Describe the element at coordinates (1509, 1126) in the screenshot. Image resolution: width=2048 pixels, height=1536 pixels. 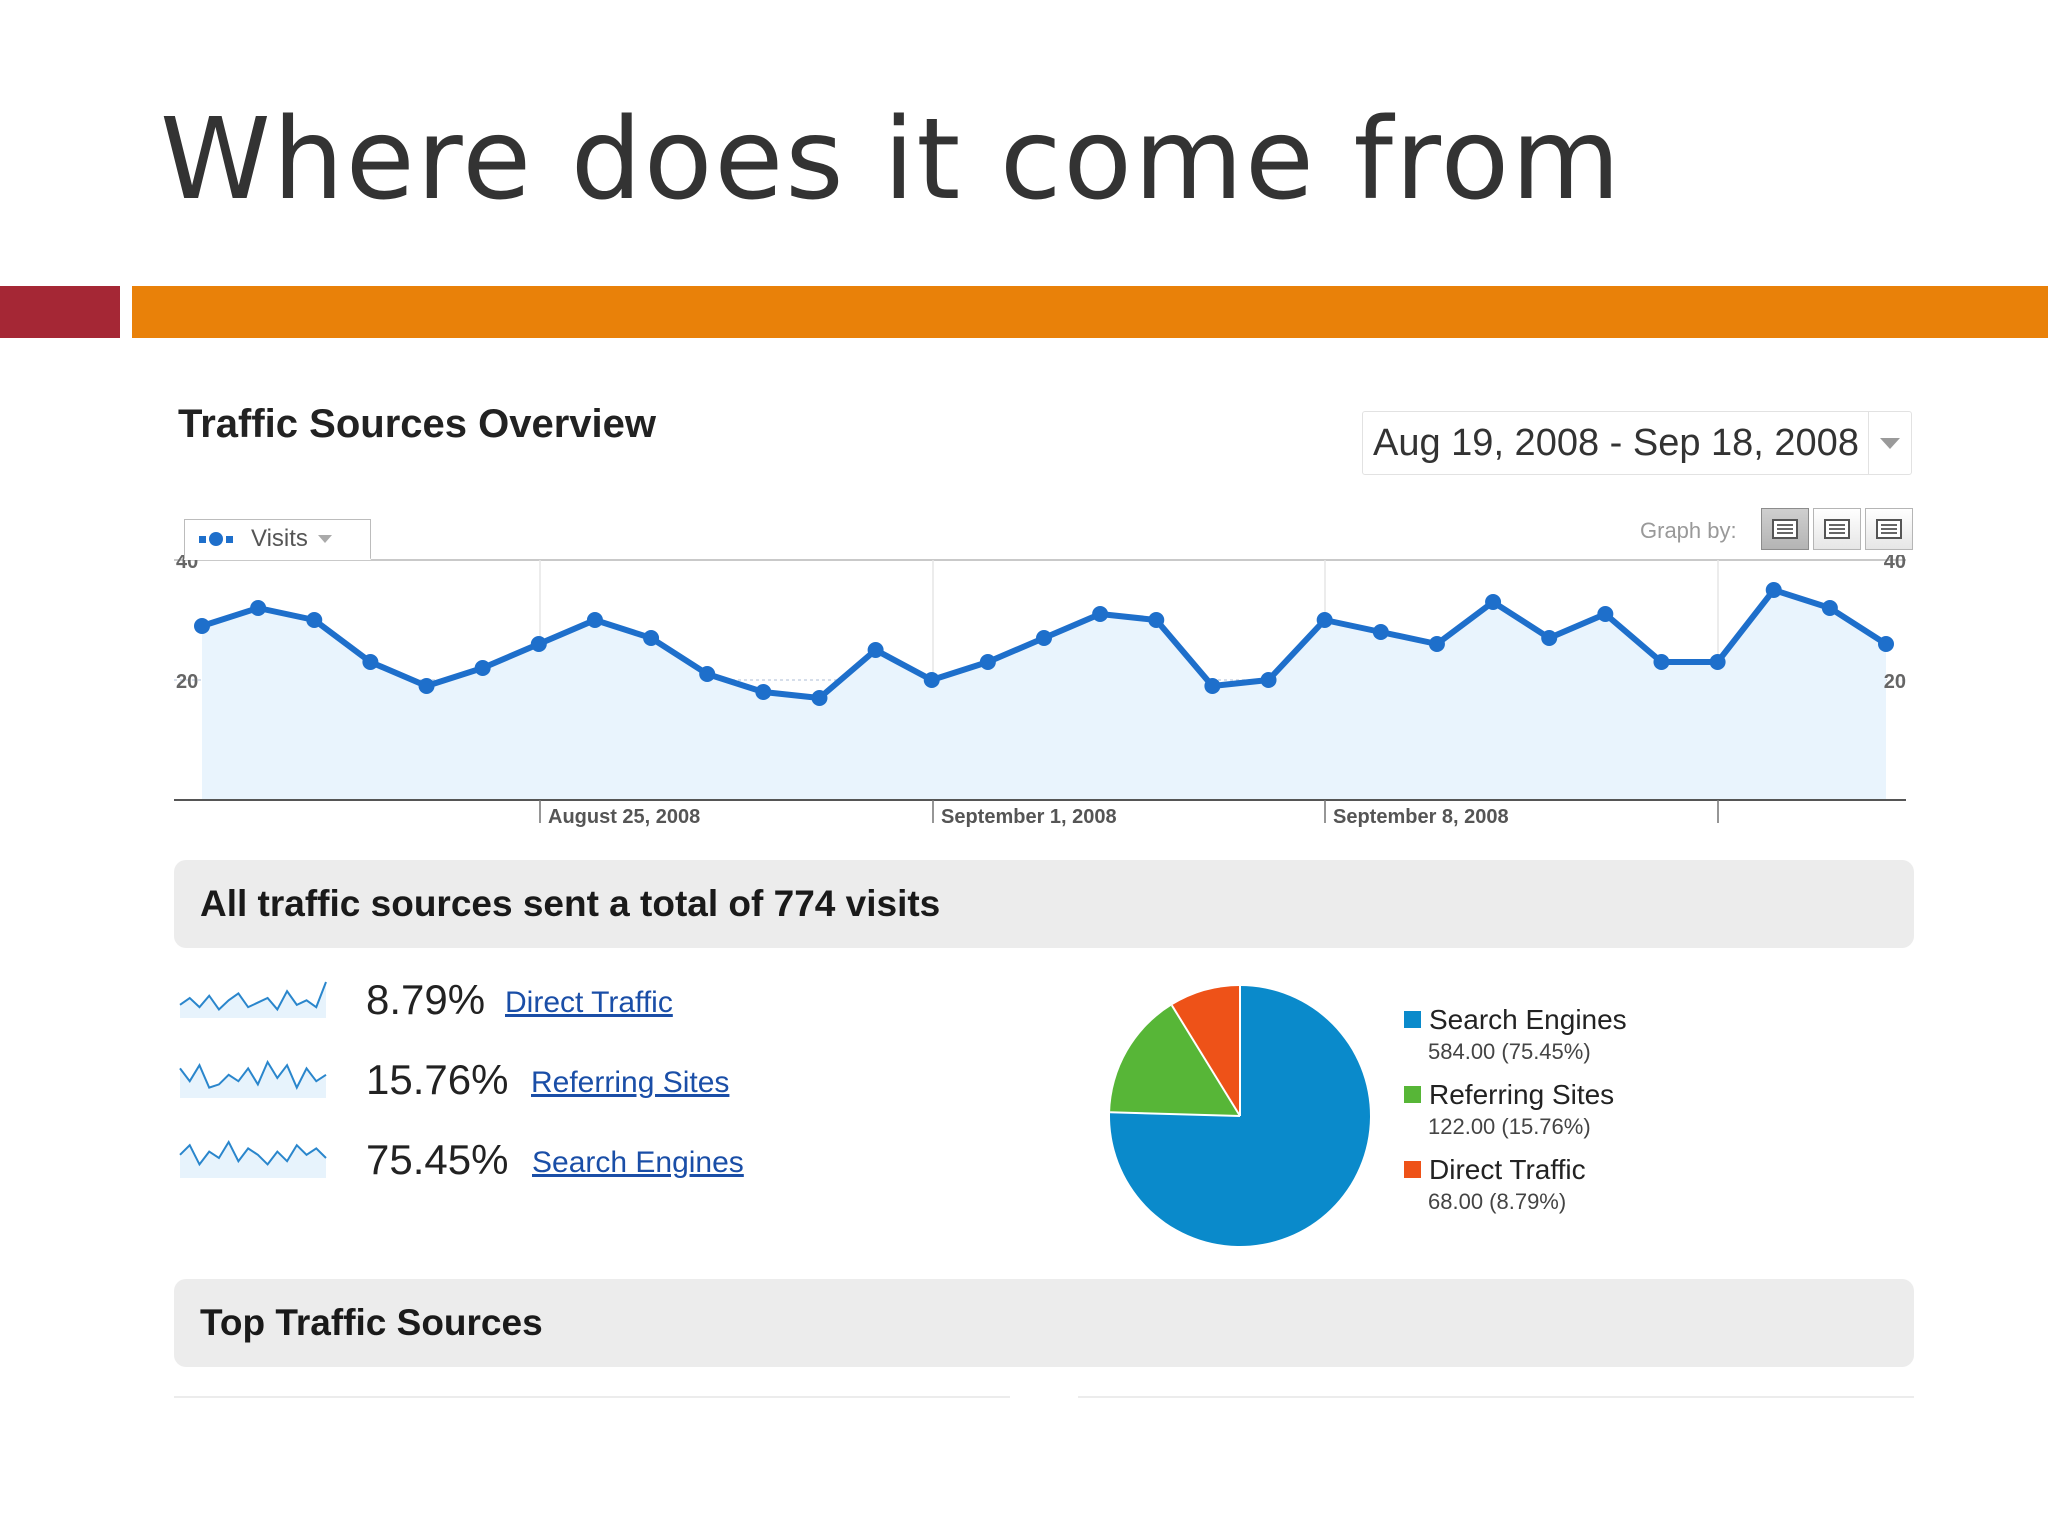
I see `legend-value: 122.00 (15.76%)` at that location.